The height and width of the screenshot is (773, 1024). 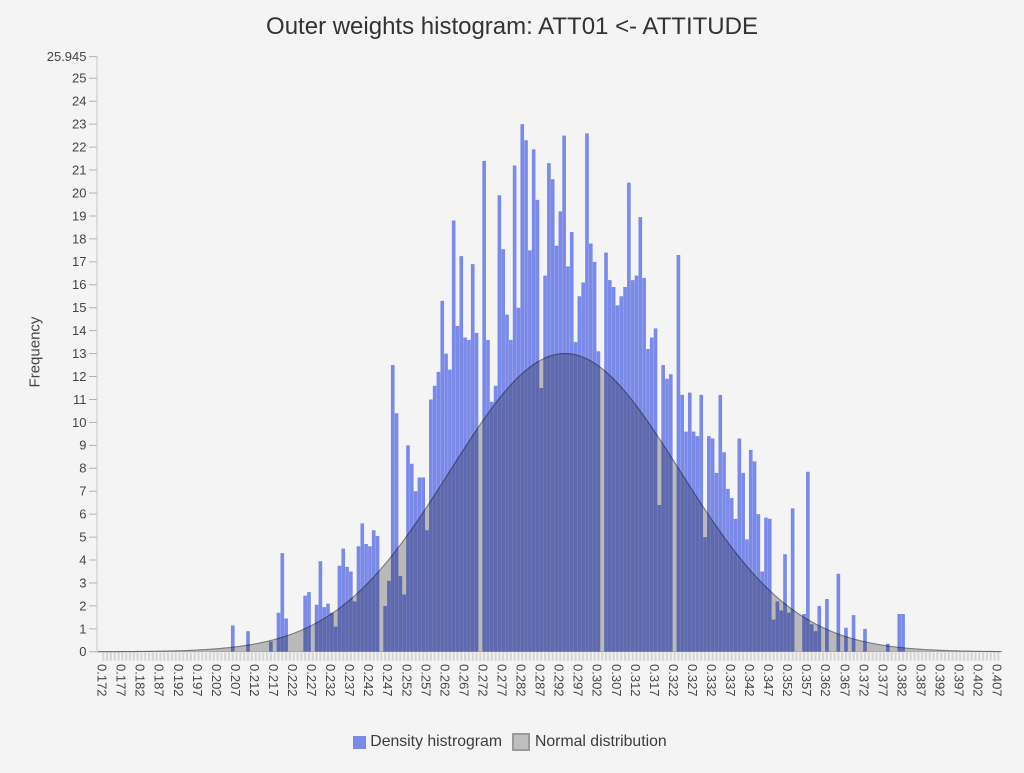 I want to click on svg-text: 0.187, so click(x=159, y=680).